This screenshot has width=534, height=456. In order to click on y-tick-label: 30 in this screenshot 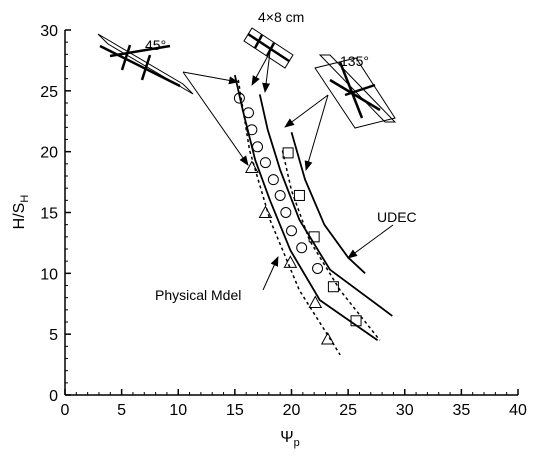, I will do `click(49, 31)`.